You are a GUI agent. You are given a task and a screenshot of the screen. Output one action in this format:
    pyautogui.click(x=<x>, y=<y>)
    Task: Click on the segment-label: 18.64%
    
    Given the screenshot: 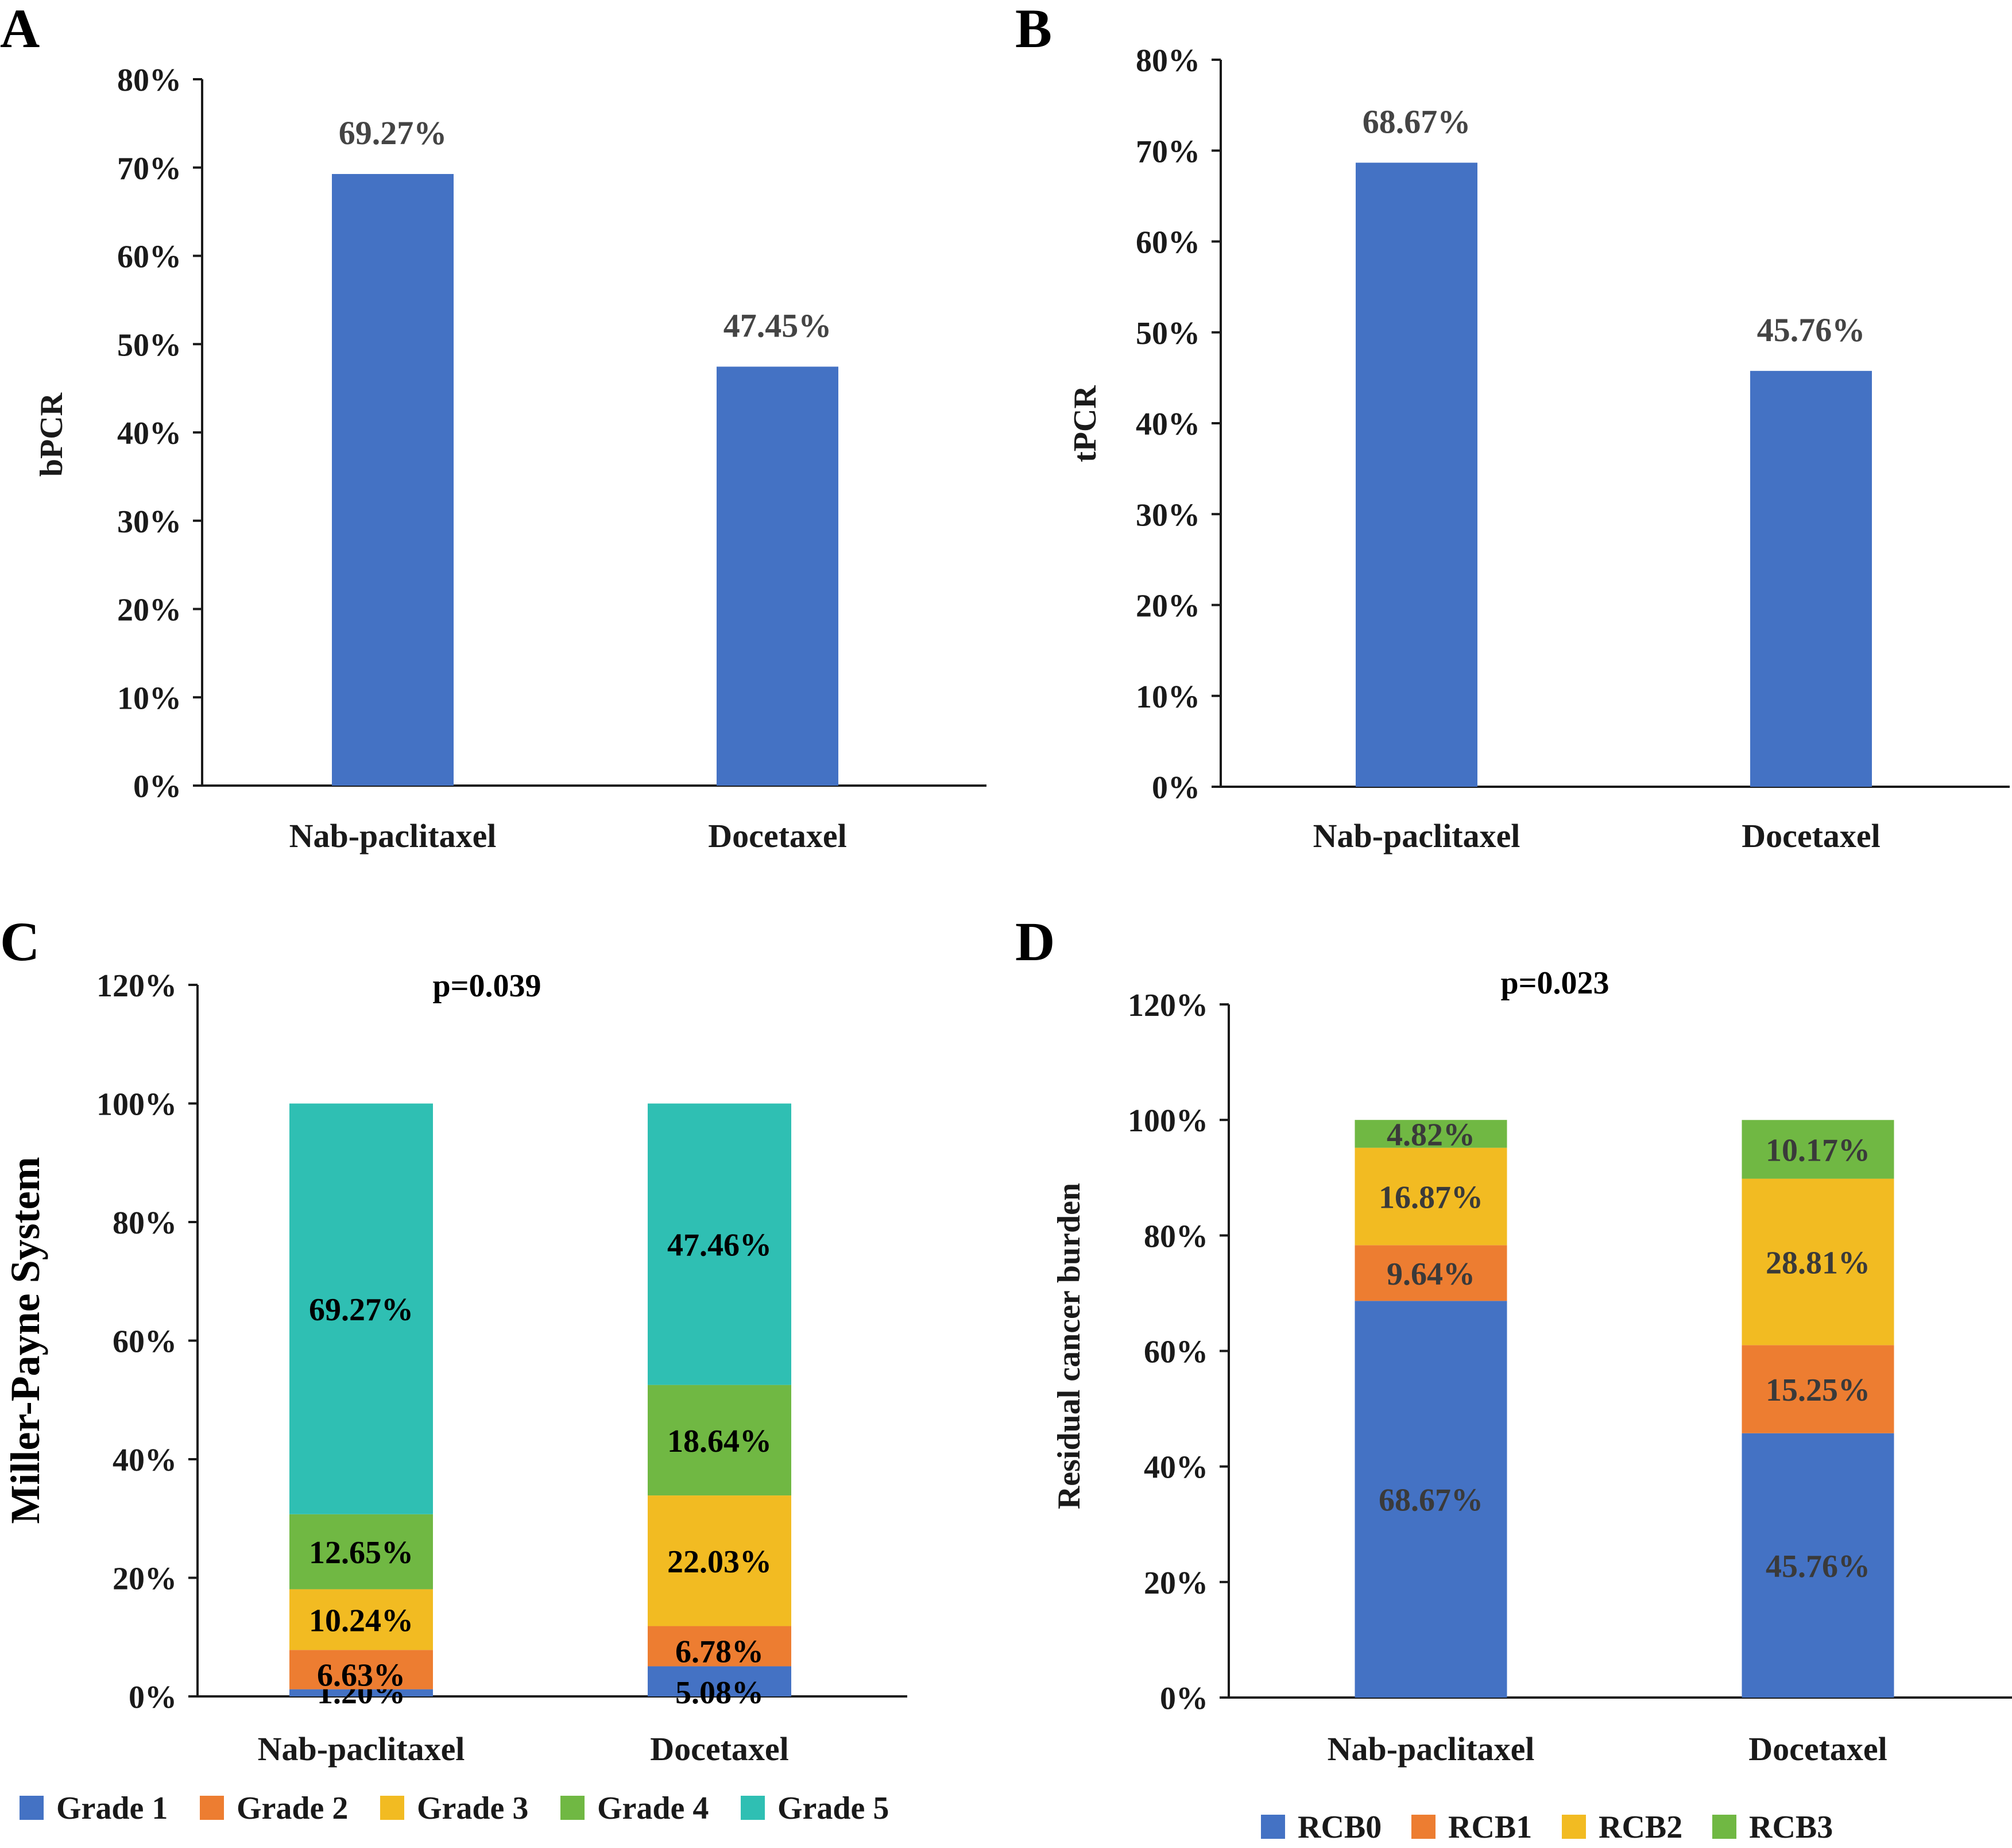 What is the action you would take?
    pyautogui.click(x=719, y=1441)
    